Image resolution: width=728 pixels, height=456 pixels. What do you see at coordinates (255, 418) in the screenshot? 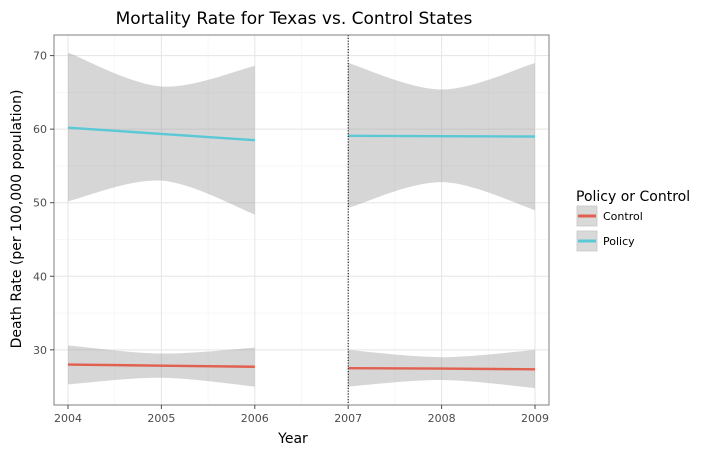
I see `x-tick-label: 2006` at bounding box center [255, 418].